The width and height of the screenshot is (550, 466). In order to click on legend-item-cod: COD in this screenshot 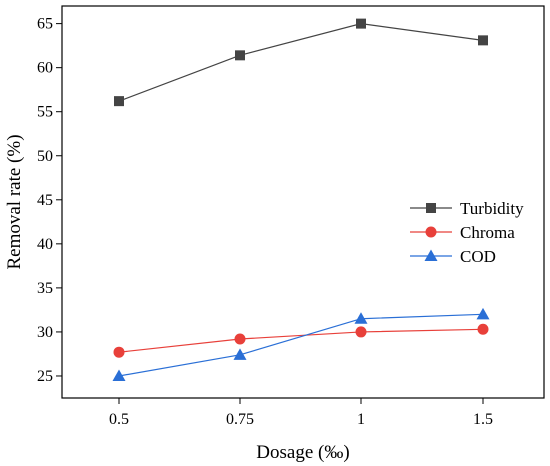, I will do `click(453, 256)`.